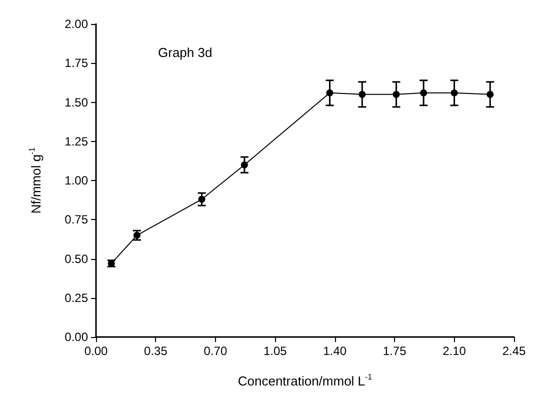  I want to click on y-tick-label: 0.00, so click(76, 337).